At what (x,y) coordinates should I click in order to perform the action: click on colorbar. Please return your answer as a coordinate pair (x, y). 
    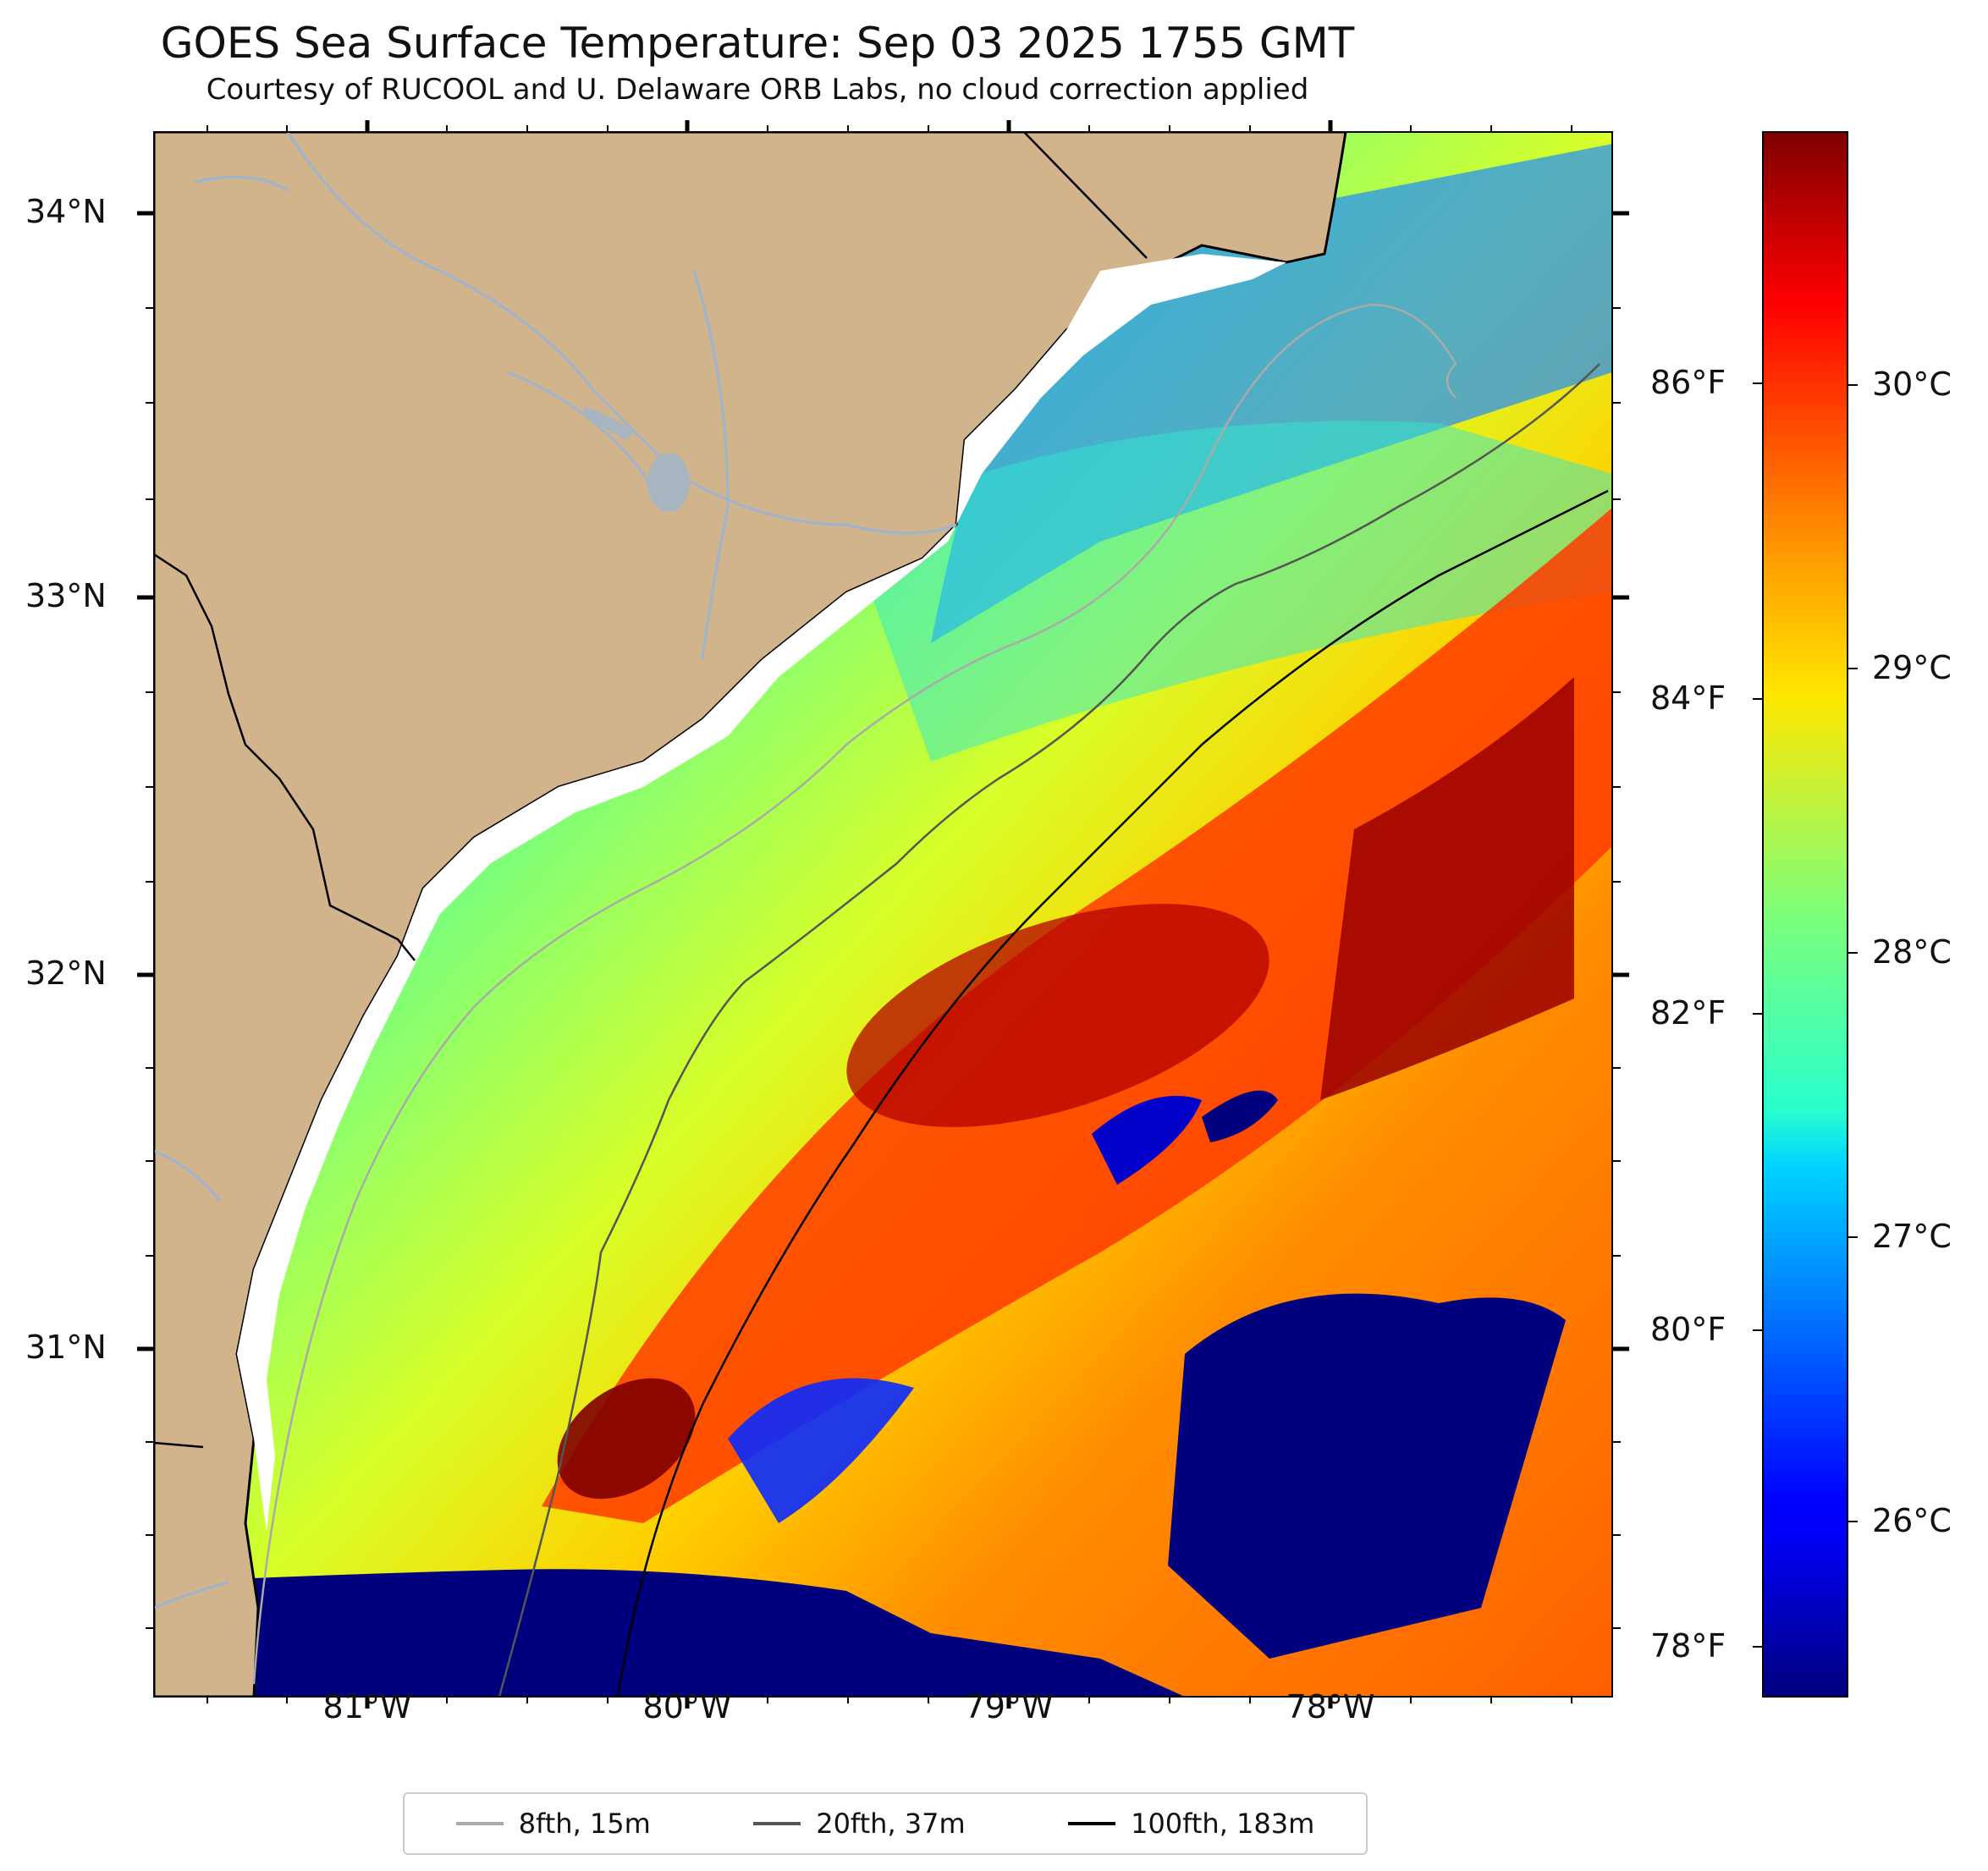
    Looking at the image, I should click on (1805, 915).